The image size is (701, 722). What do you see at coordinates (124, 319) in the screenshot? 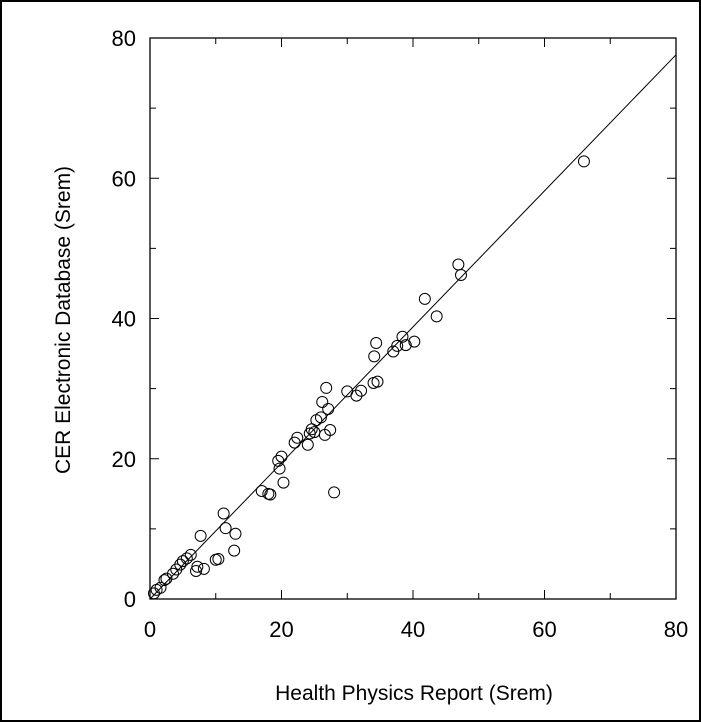
I see `y-tick-label: 40` at bounding box center [124, 319].